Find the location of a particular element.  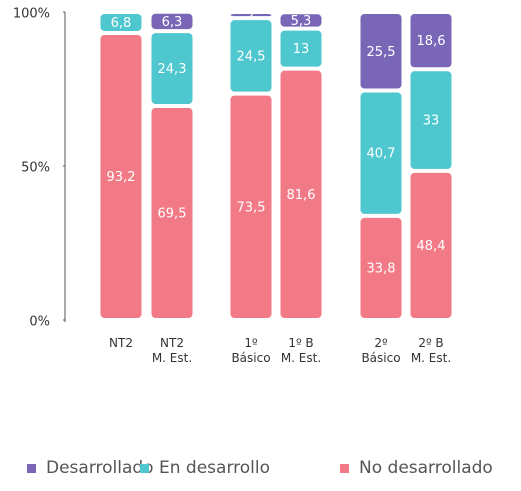

y-tick-label: 50% is located at coordinates (35, 168).